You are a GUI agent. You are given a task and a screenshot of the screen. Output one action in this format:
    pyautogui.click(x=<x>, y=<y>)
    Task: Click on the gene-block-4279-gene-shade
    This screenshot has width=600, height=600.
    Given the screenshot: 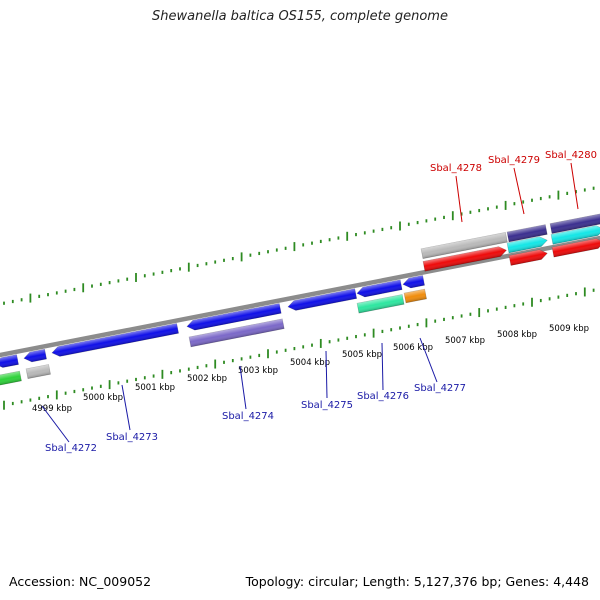 What is the action you would take?
    pyautogui.click(x=527, y=233)
    